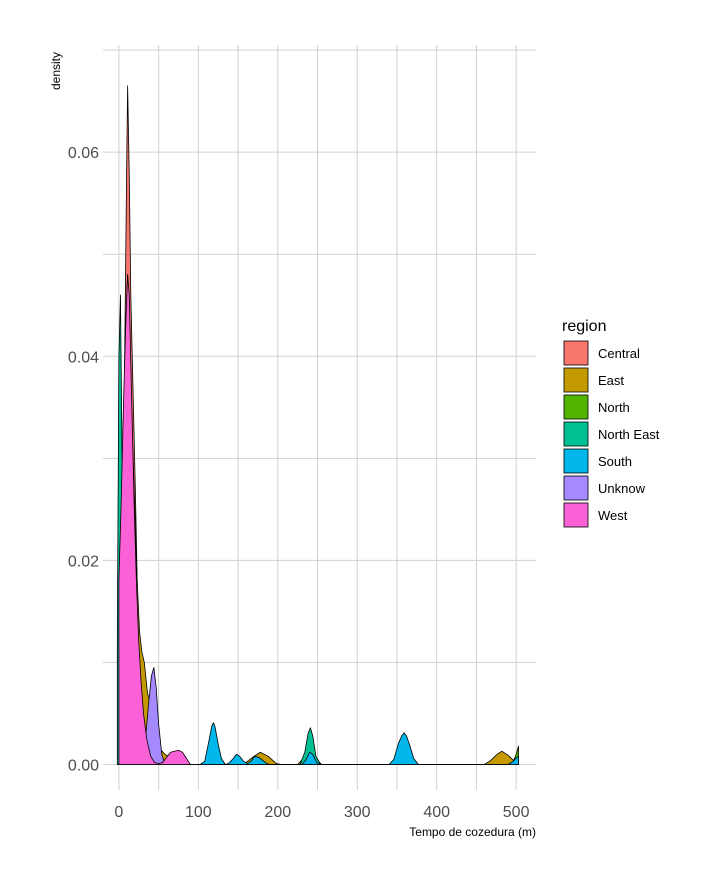 This screenshot has width=720, height=884. I want to click on legend-label: West, so click(613, 515).